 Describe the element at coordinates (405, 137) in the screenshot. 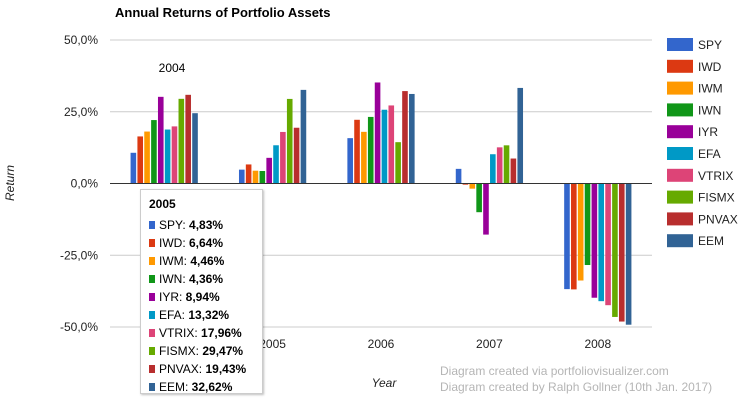

I see `bar-2006-pnvax` at that location.